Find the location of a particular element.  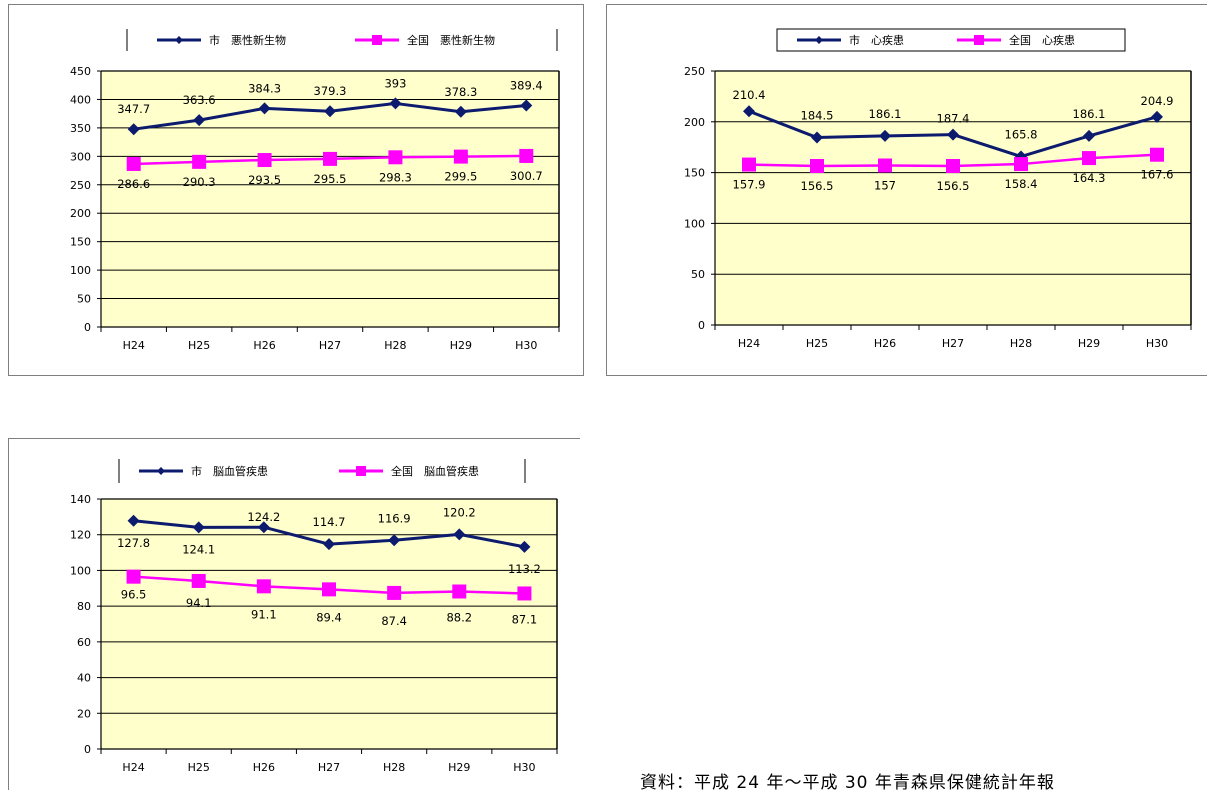

data-label: 91.1 is located at coordinates (264, 614).